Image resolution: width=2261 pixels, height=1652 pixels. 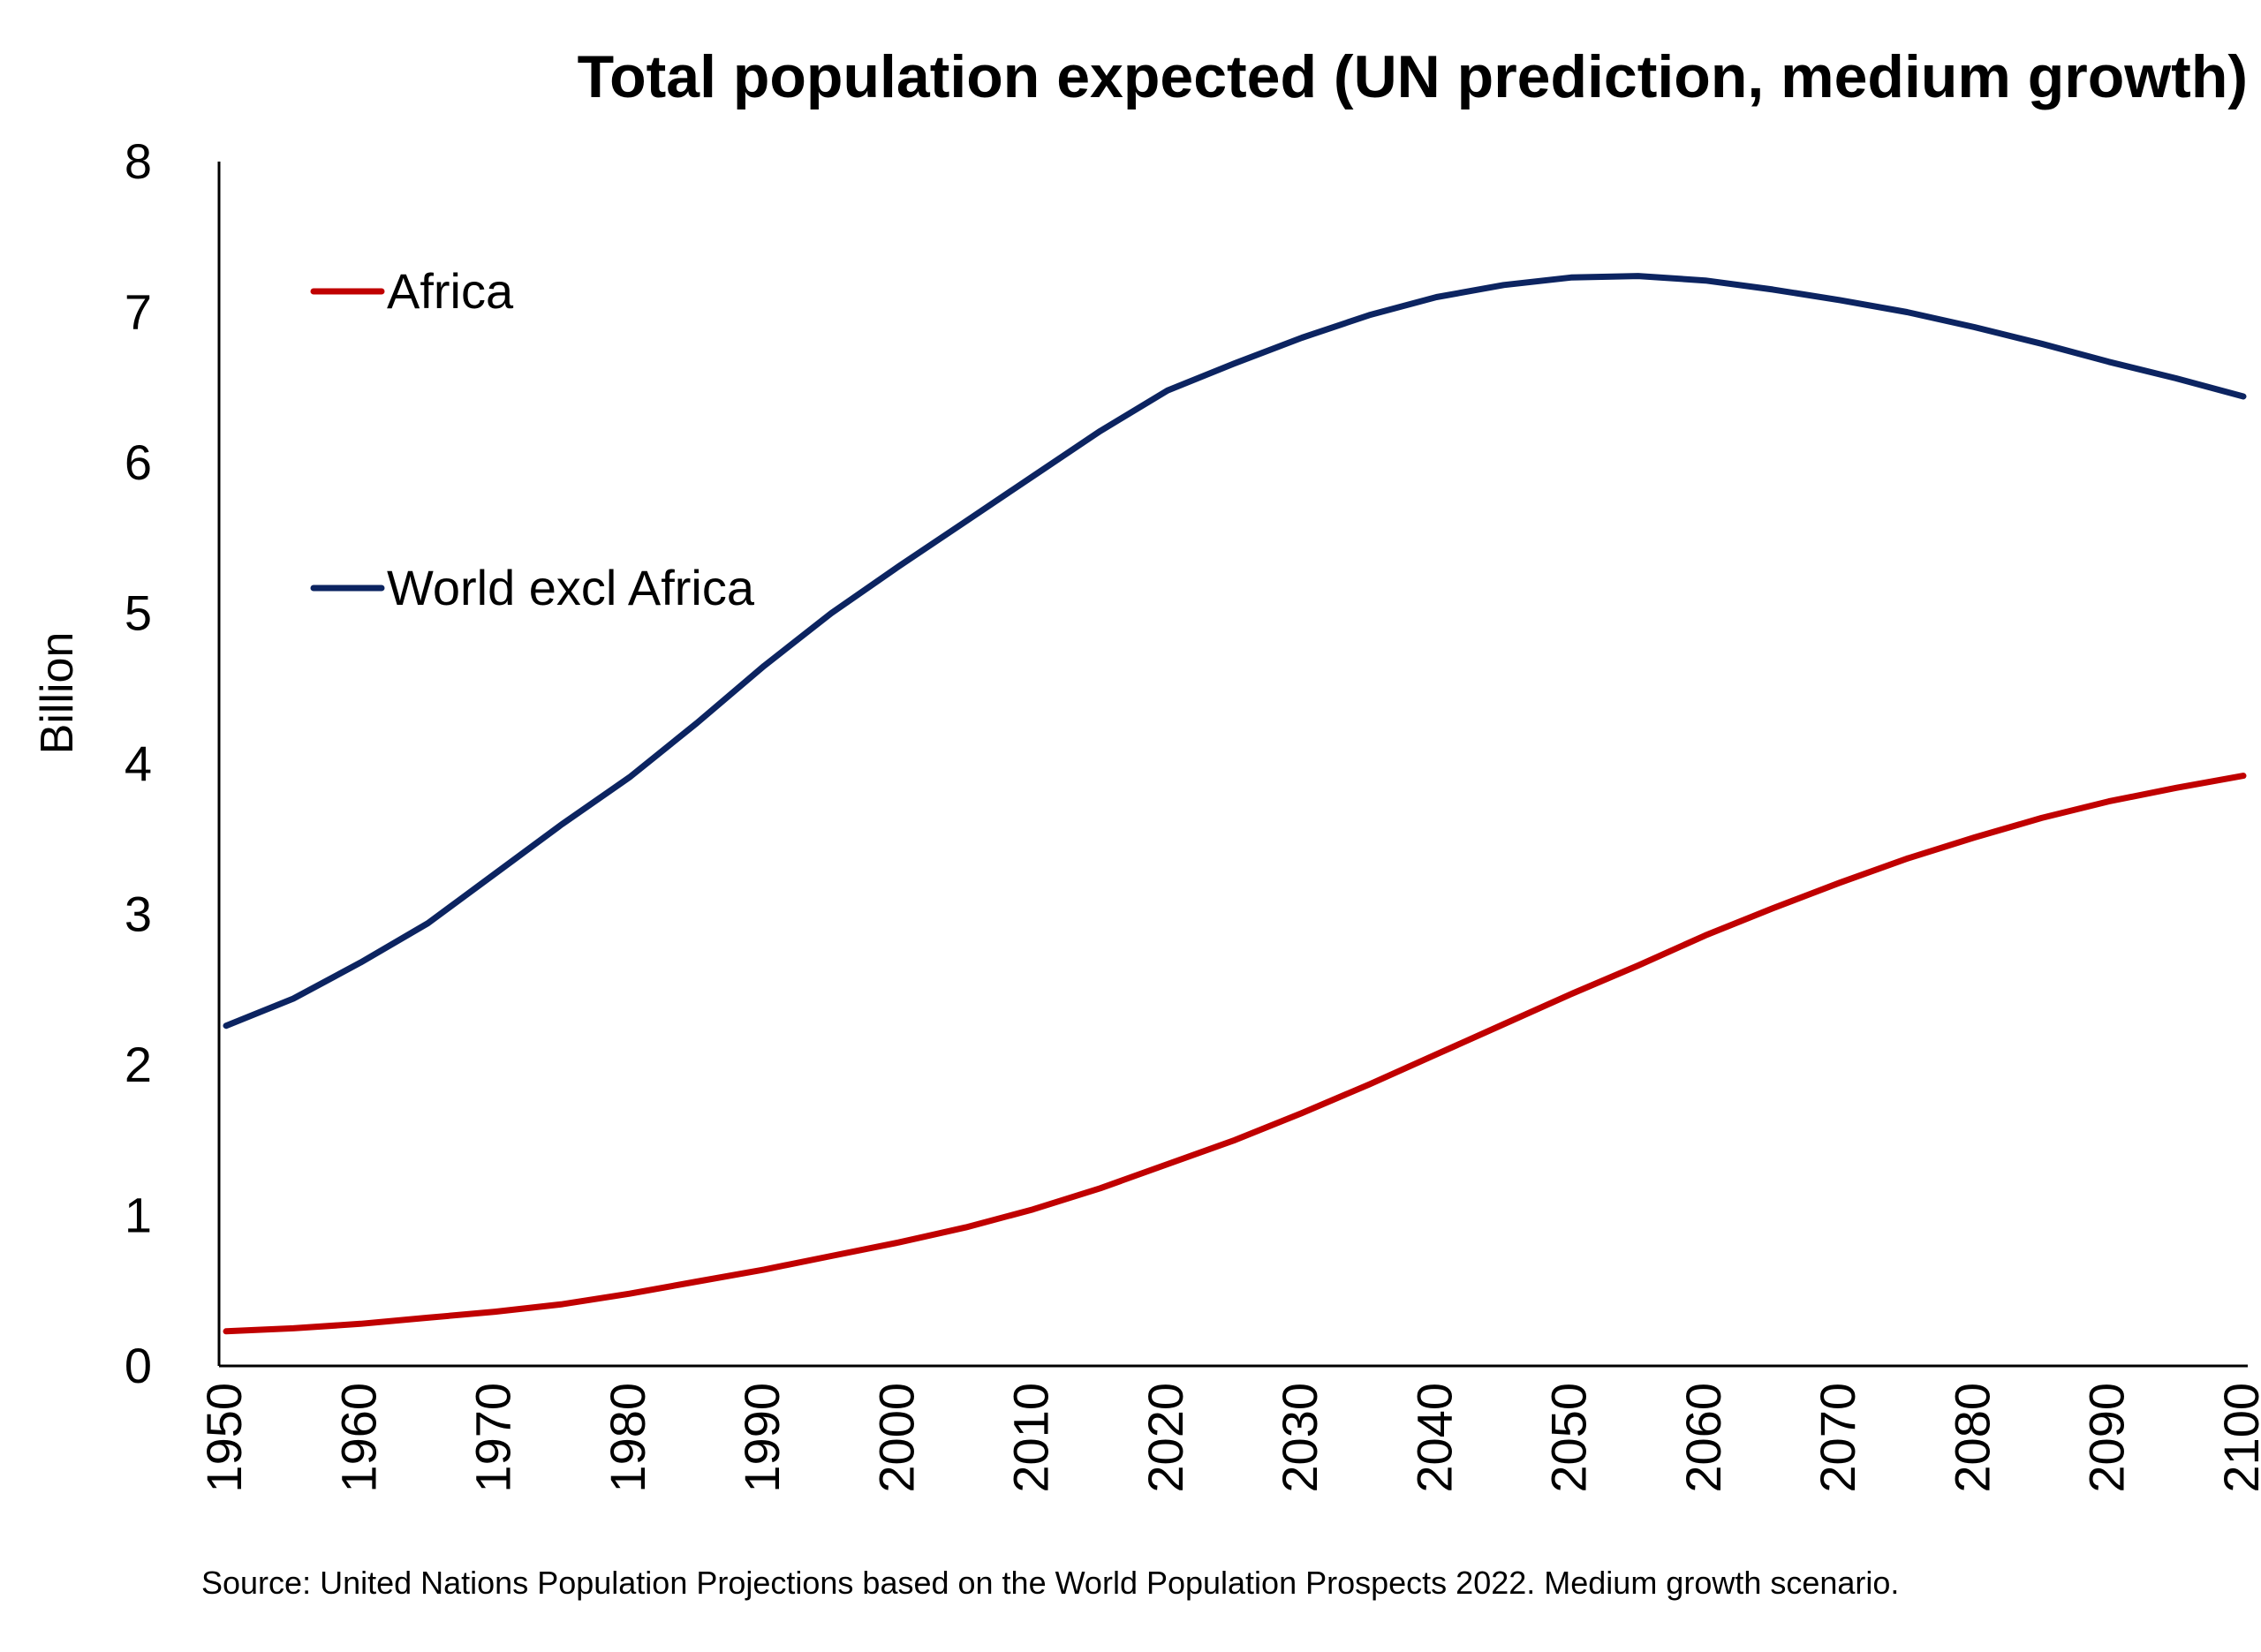 I want to click on y-tick-label: 7, so click(x=138, y=312).